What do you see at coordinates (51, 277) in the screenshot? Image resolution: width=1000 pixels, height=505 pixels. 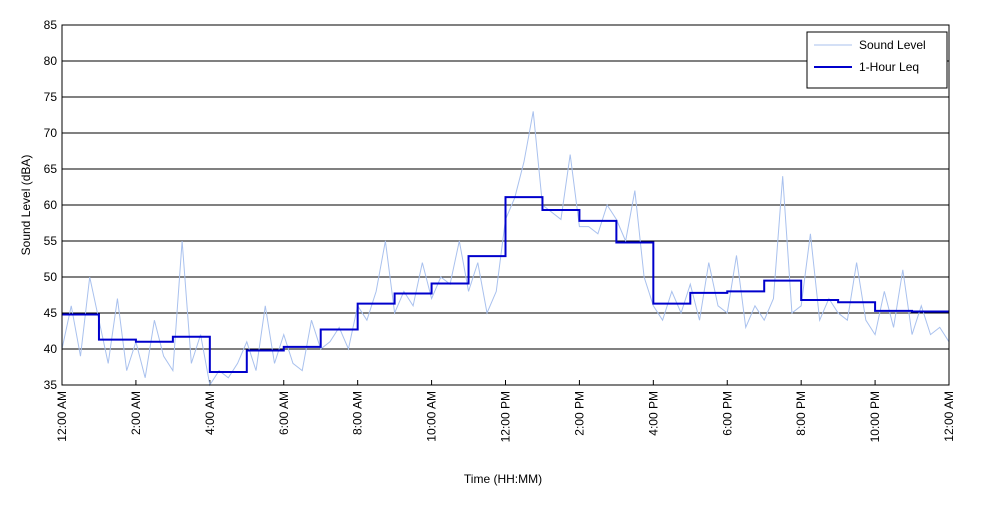 I see `y-tick-label: 50` at bounding box center [51, 277].